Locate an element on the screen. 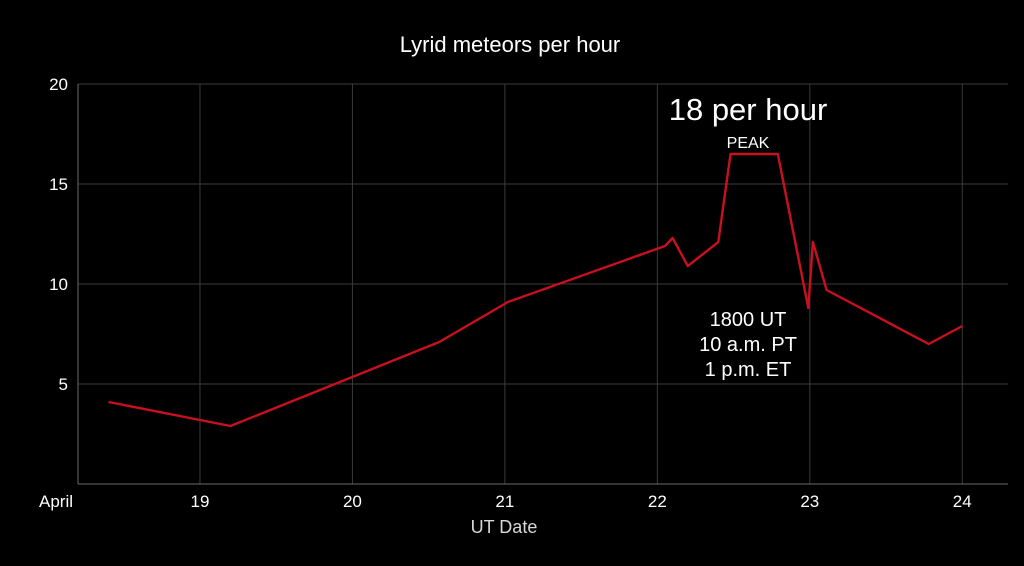 The height and width of the screenshot is (566, 1024). peak-label: PEAK is located at coordinates (748, 143).